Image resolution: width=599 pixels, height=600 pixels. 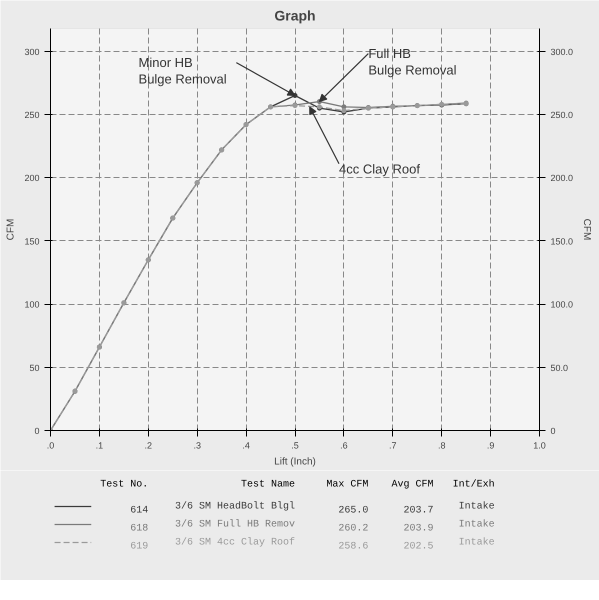 I want to click on text: Max CFM, so click(x=347, y=485).